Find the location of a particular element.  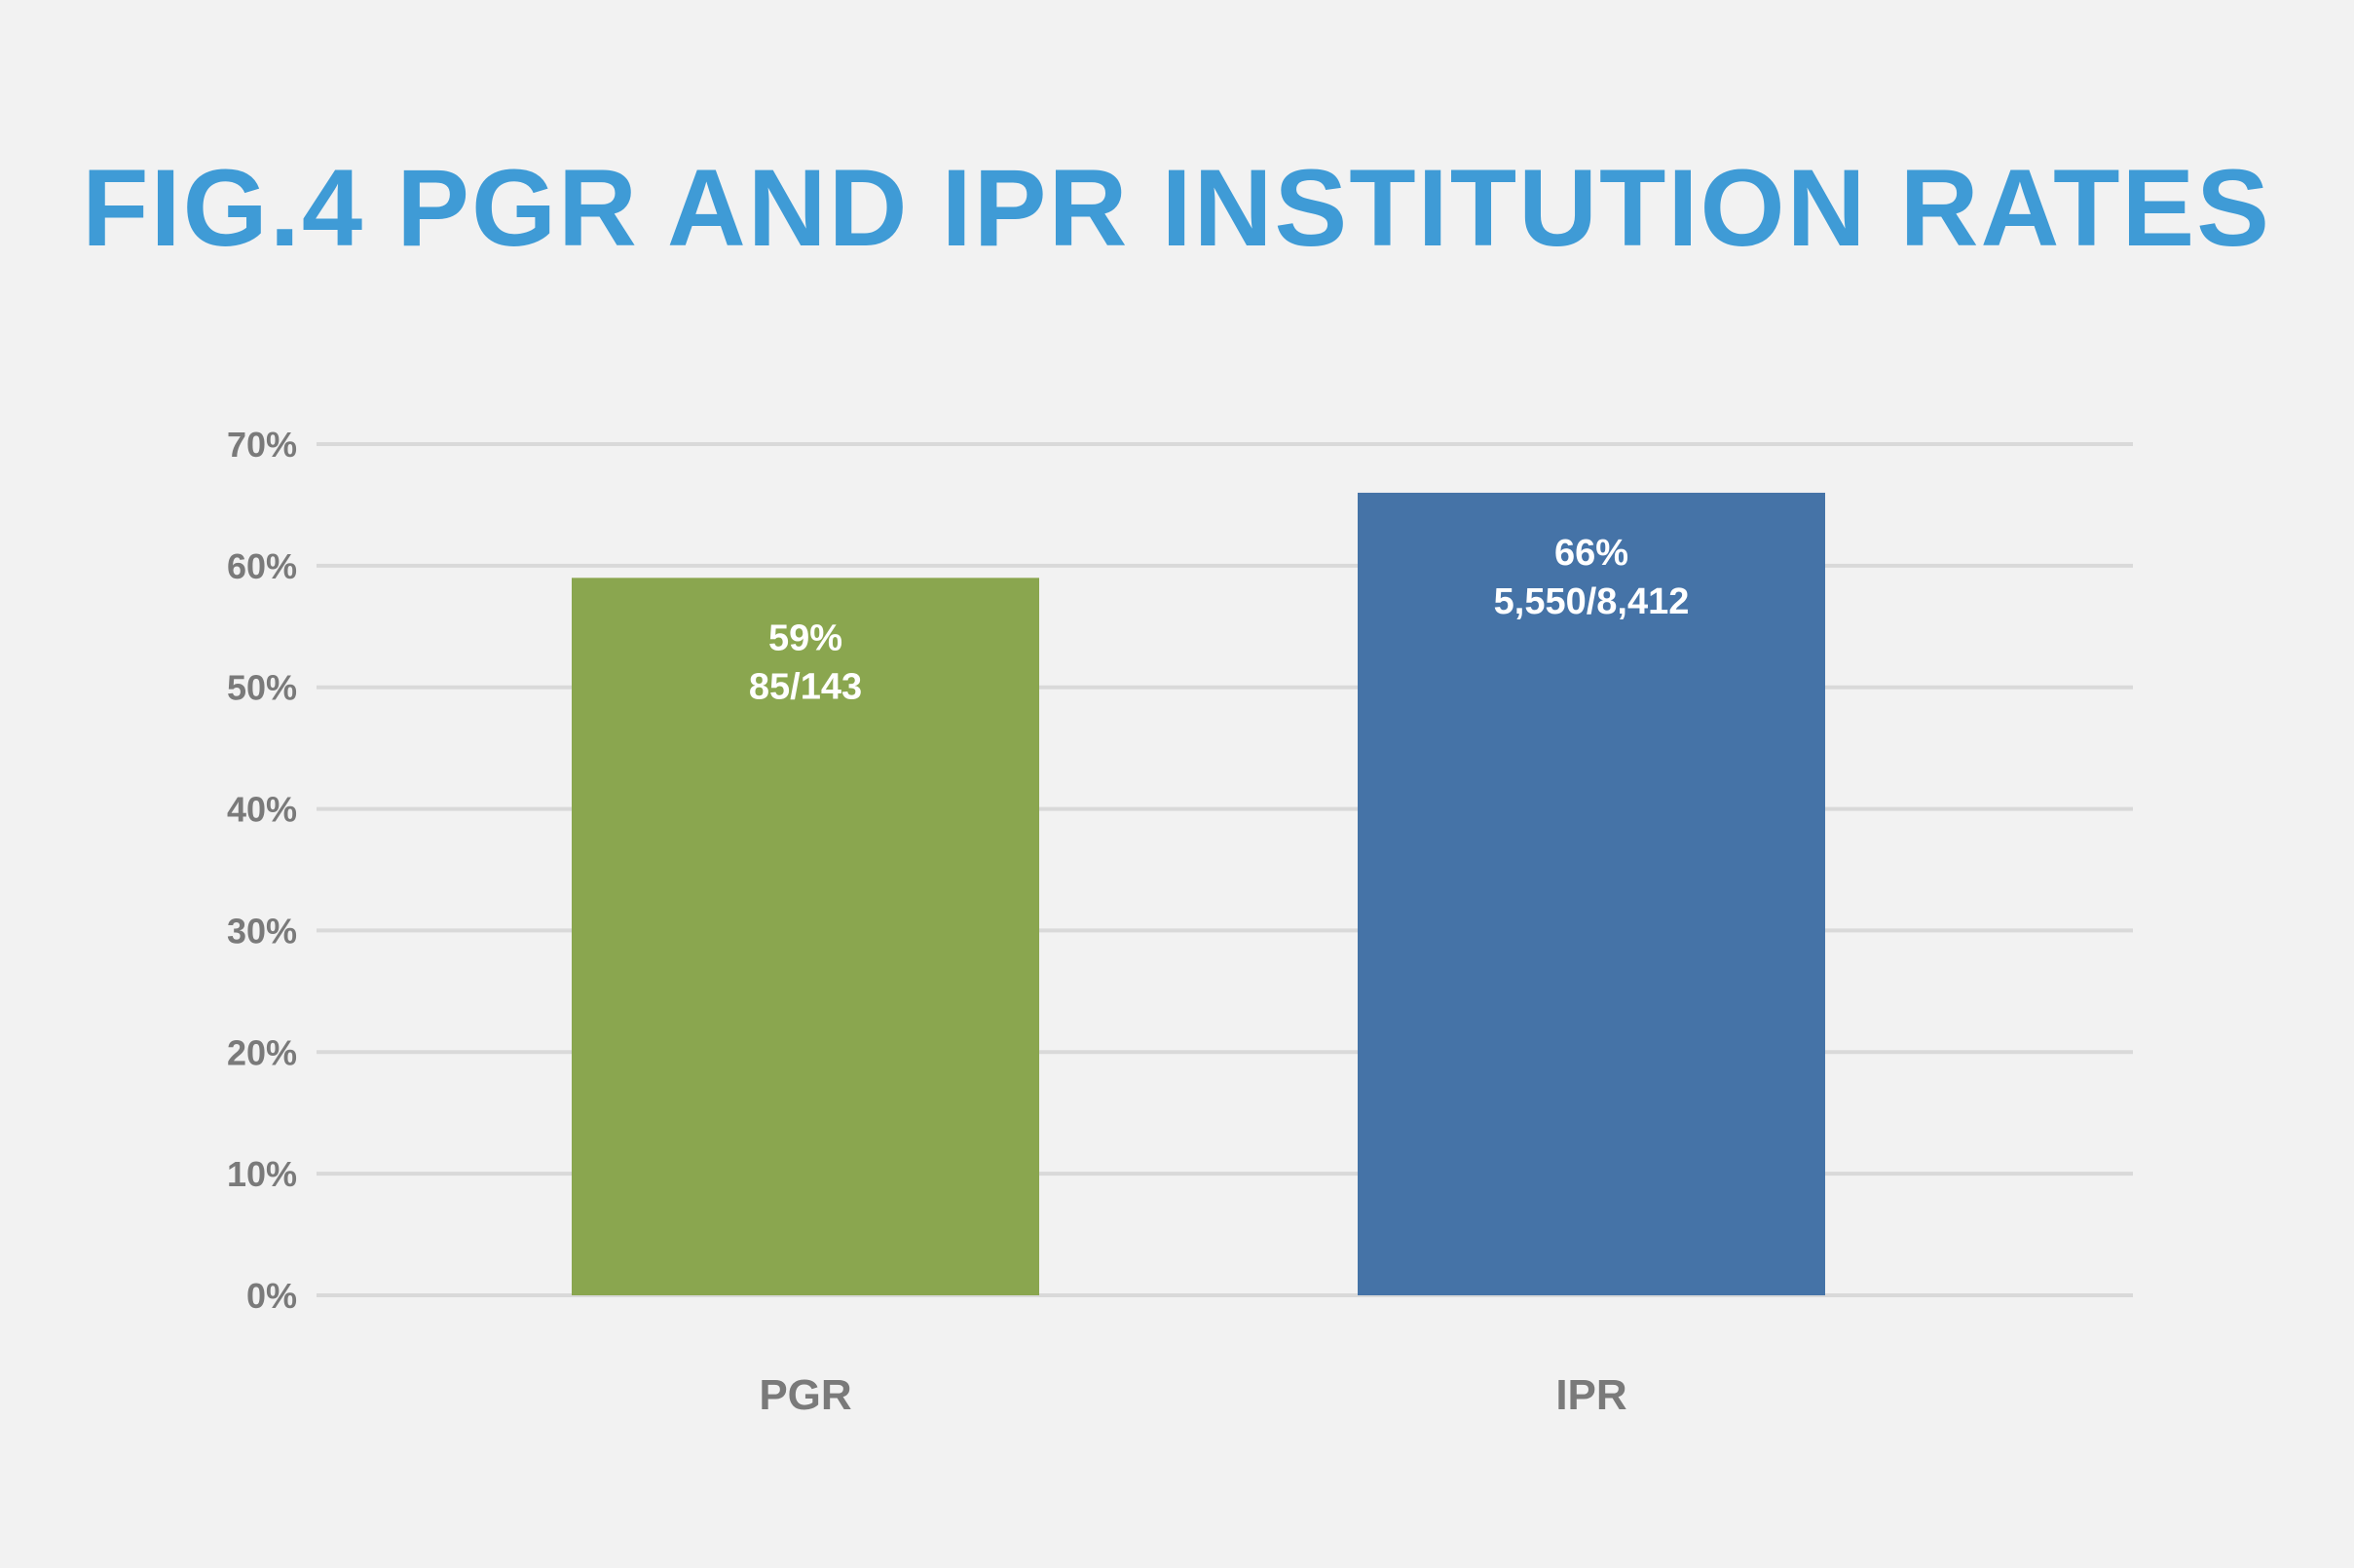

bar-data-label: 66% is located at coordinates (1591, 553).